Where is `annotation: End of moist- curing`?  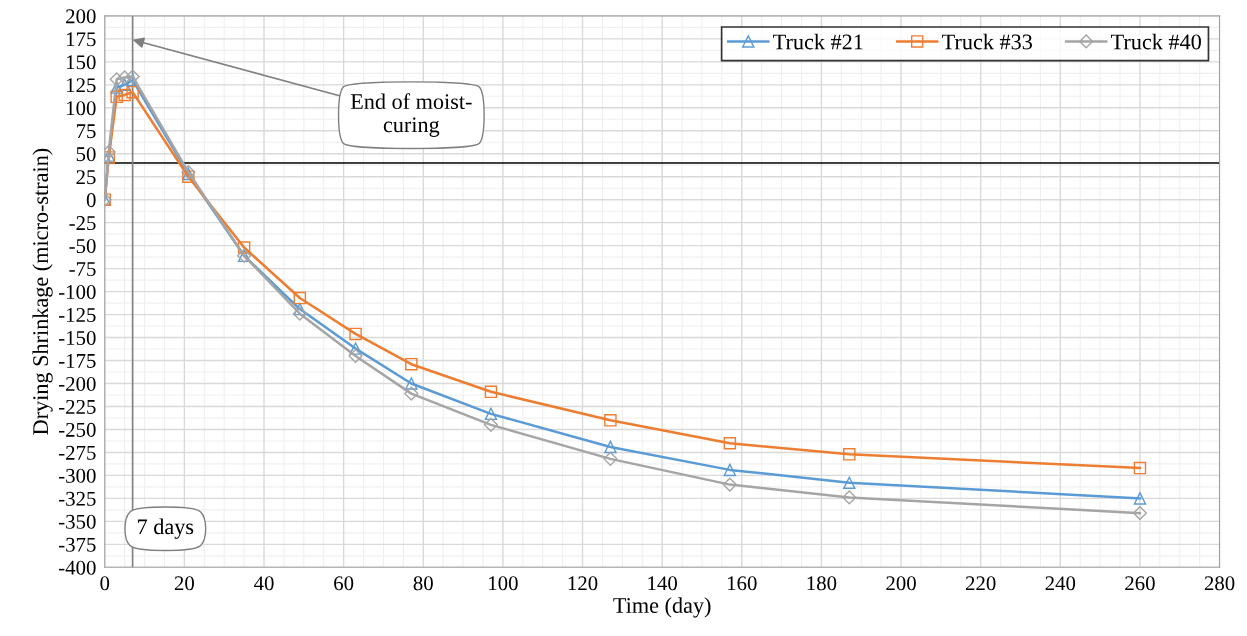
annotation: End of moist- curing is located at coordinates (411, 115).